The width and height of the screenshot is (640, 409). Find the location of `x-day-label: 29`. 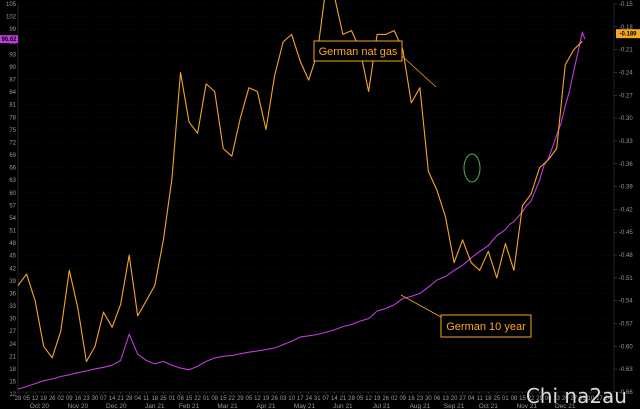

x-day-label: 29 is located at coordinates (539, 399).